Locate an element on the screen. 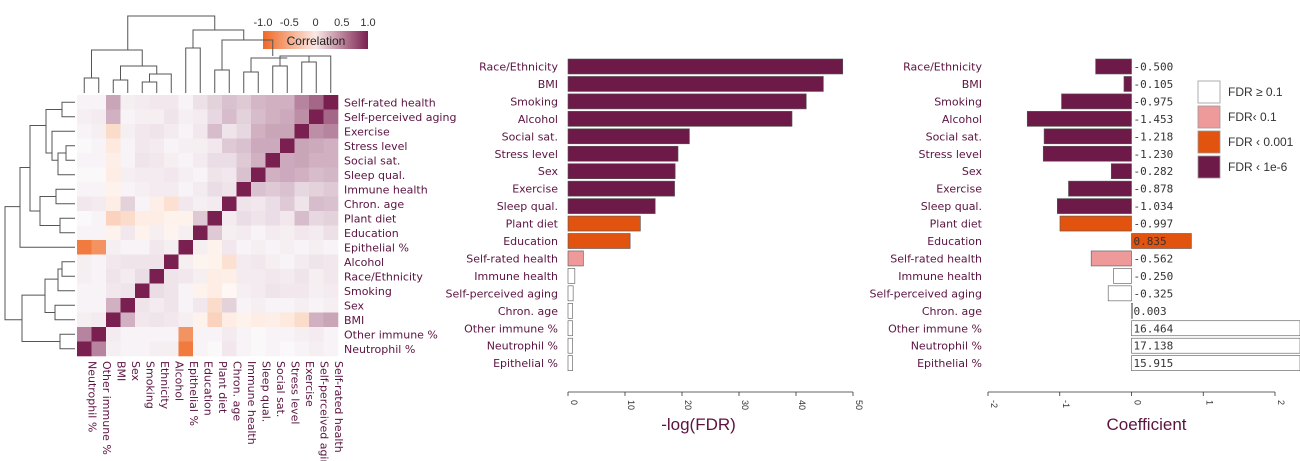 The height and width of the screenshot is (461, 1300). heatmap-row-label-chron-age: Chron. age is located at coordinates (374, 204).